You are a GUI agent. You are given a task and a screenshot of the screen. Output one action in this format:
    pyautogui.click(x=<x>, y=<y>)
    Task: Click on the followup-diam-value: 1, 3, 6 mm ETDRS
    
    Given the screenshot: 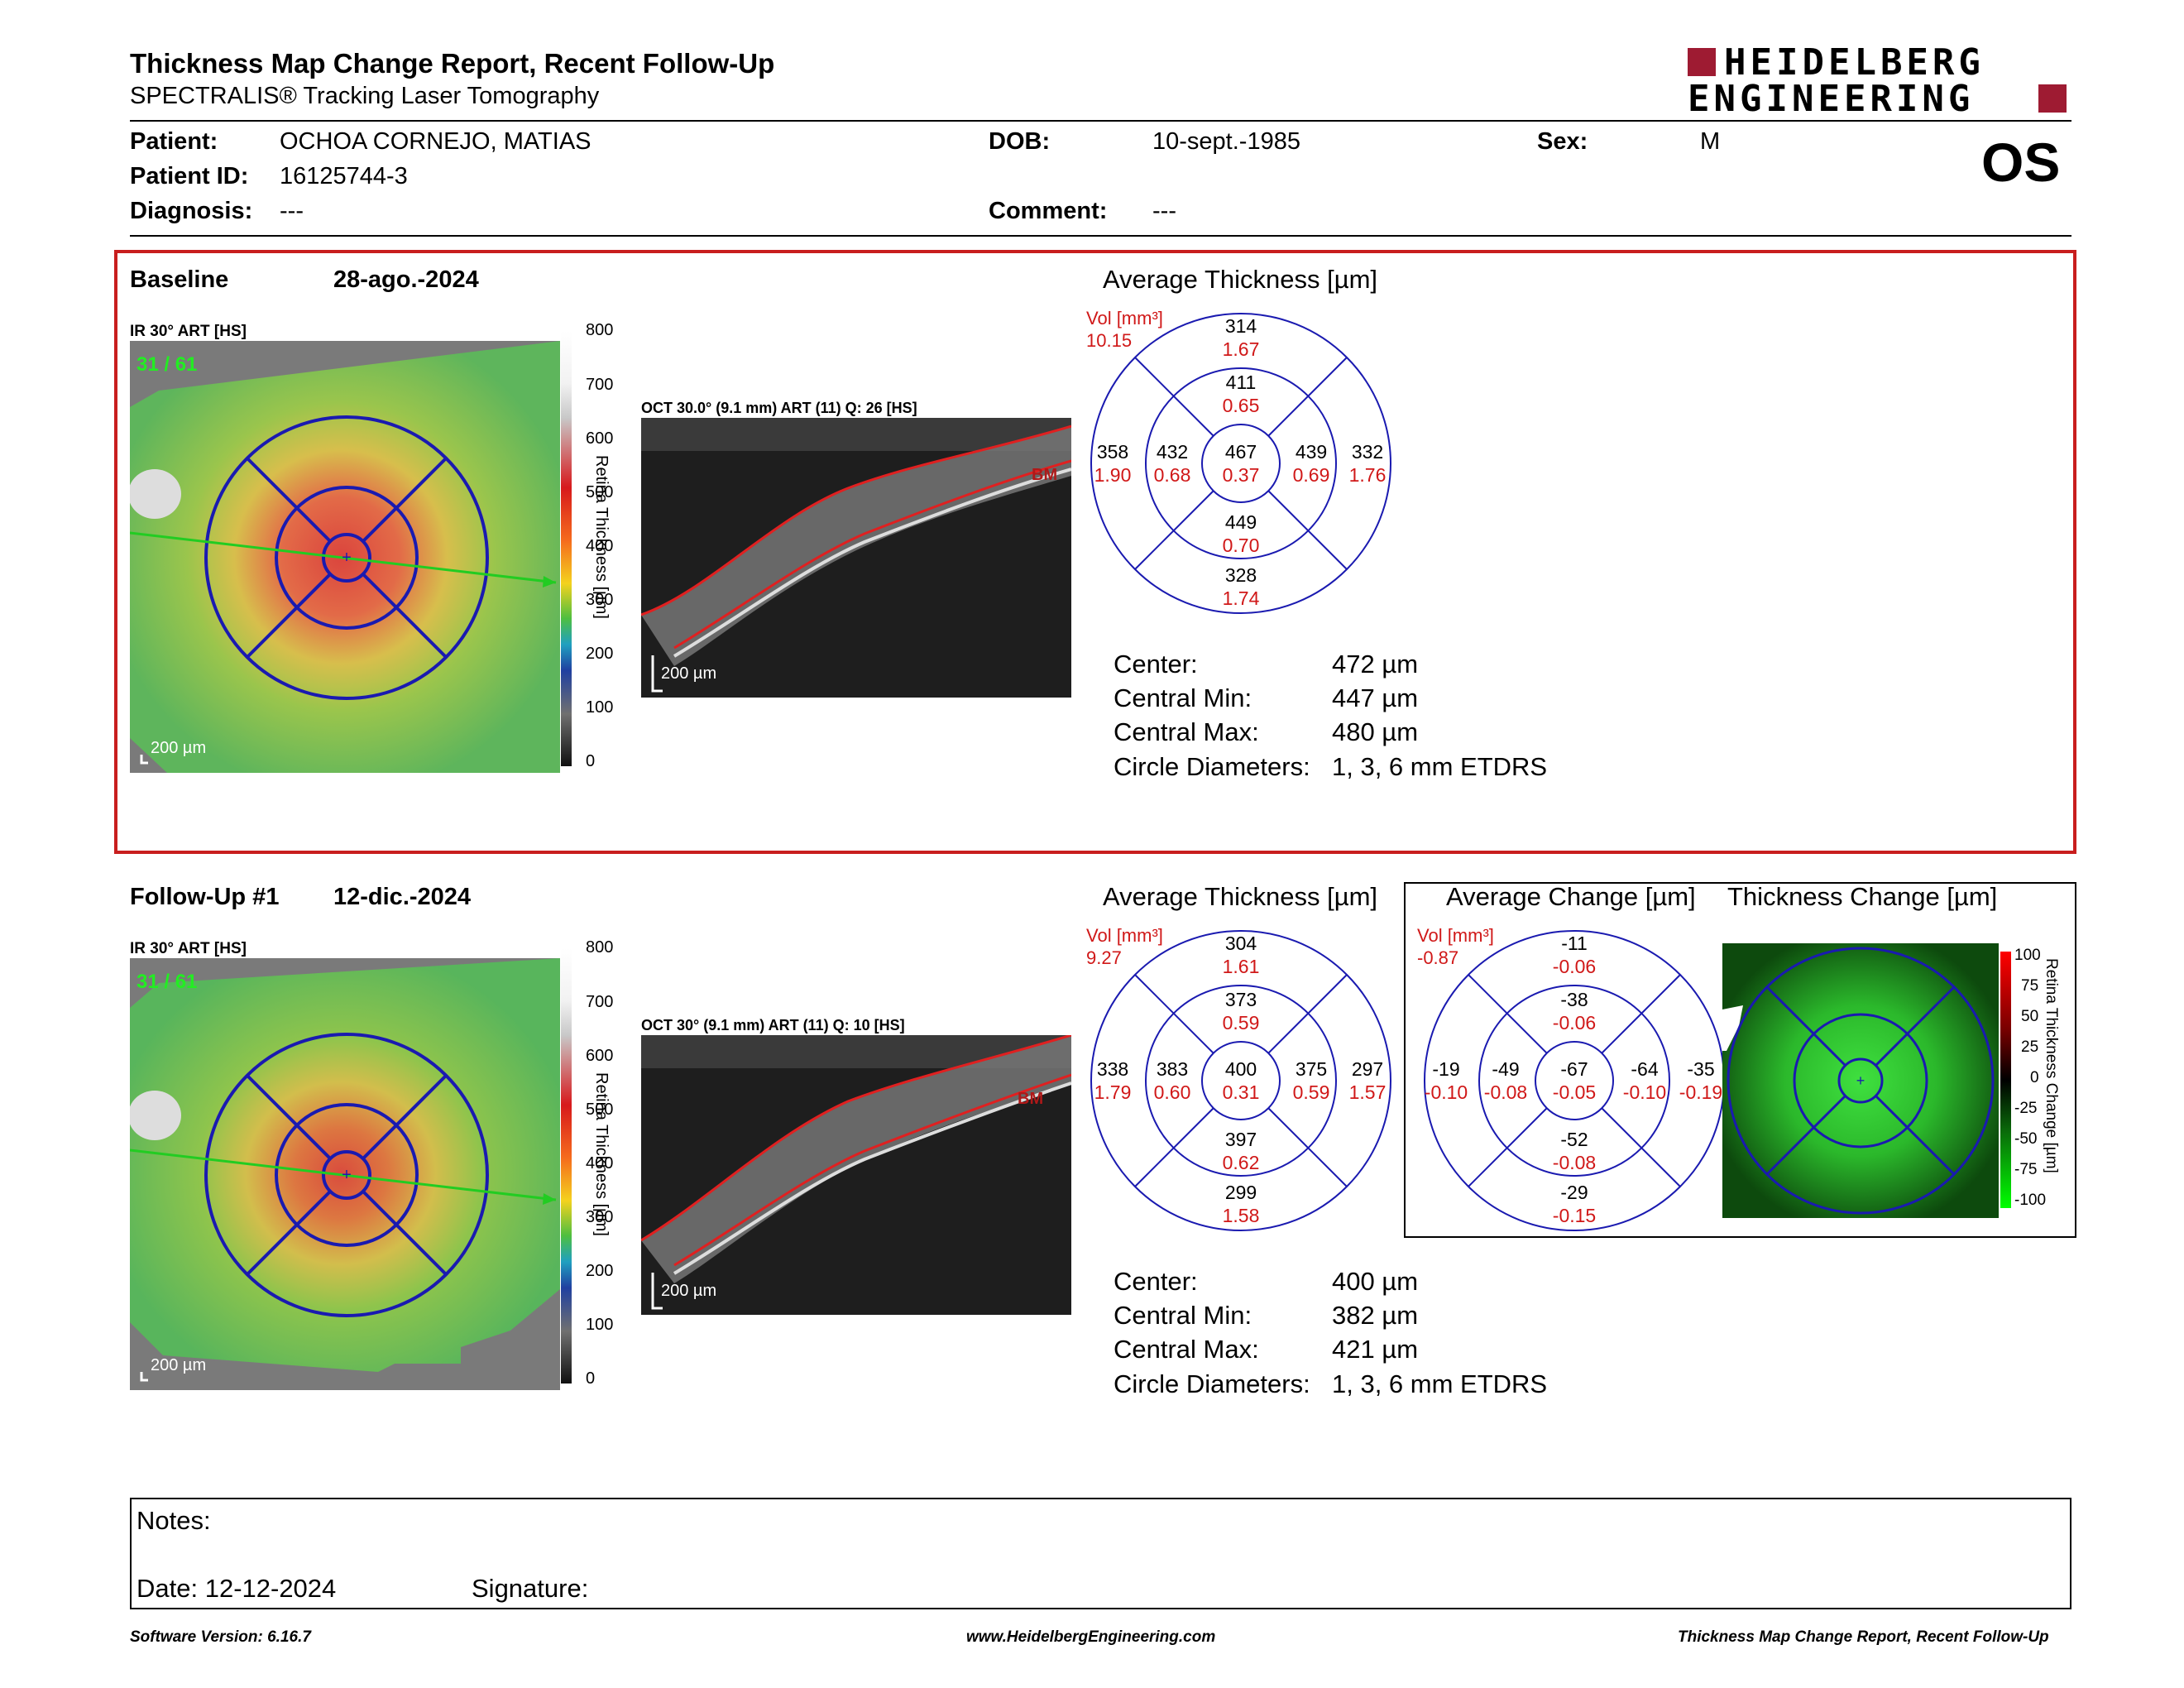 What is the action you would take?
    pyautogui.click(x=1440, y=1383)
    